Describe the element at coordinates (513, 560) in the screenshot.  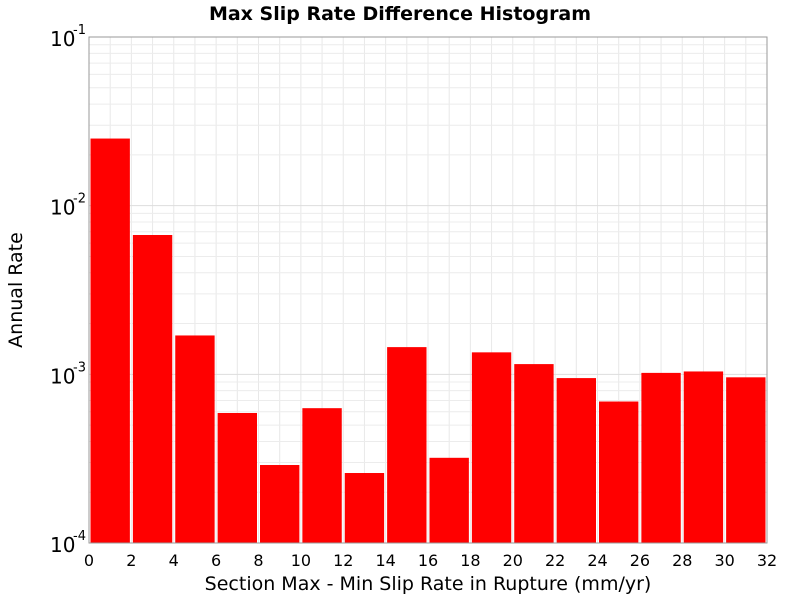
I see `x-tick-label: 20` at that location.